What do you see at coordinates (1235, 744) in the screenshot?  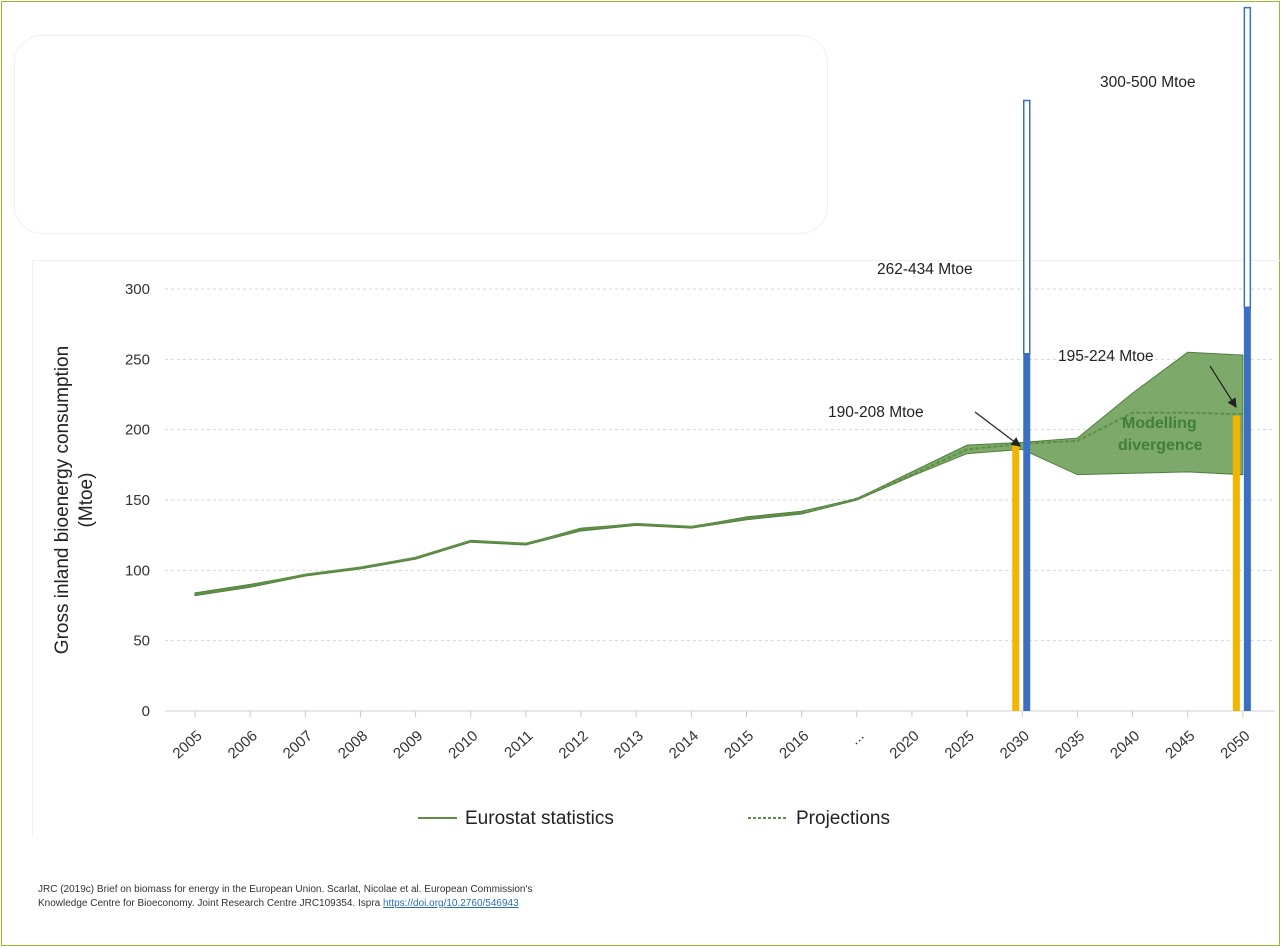 I see `x-tick-2050: 2050` at bounding box center [1235, 744].